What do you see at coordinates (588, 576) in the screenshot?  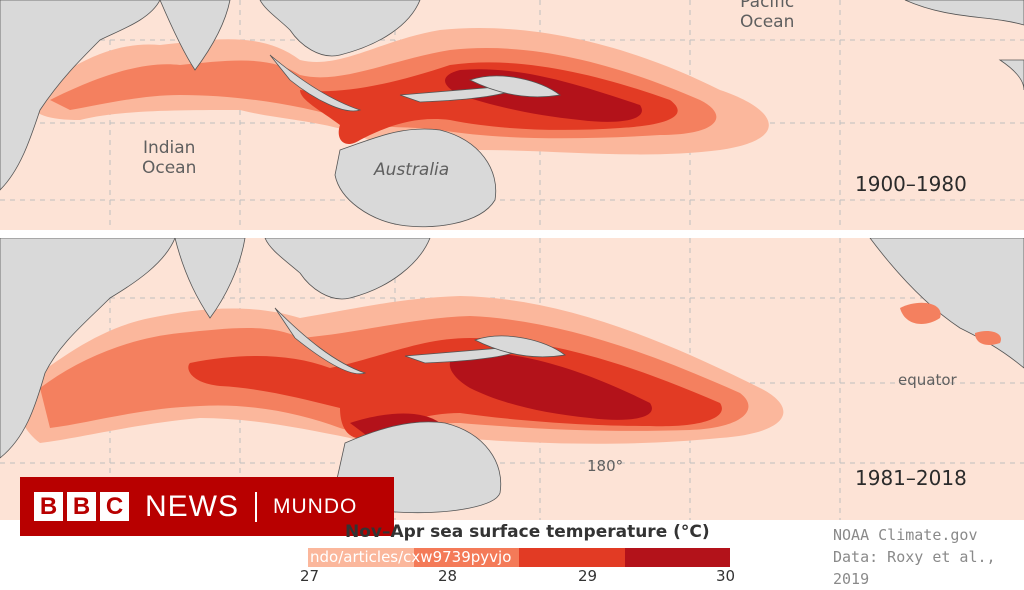 I see `legend-tick-29: 29` at bounding box center [588, 576].